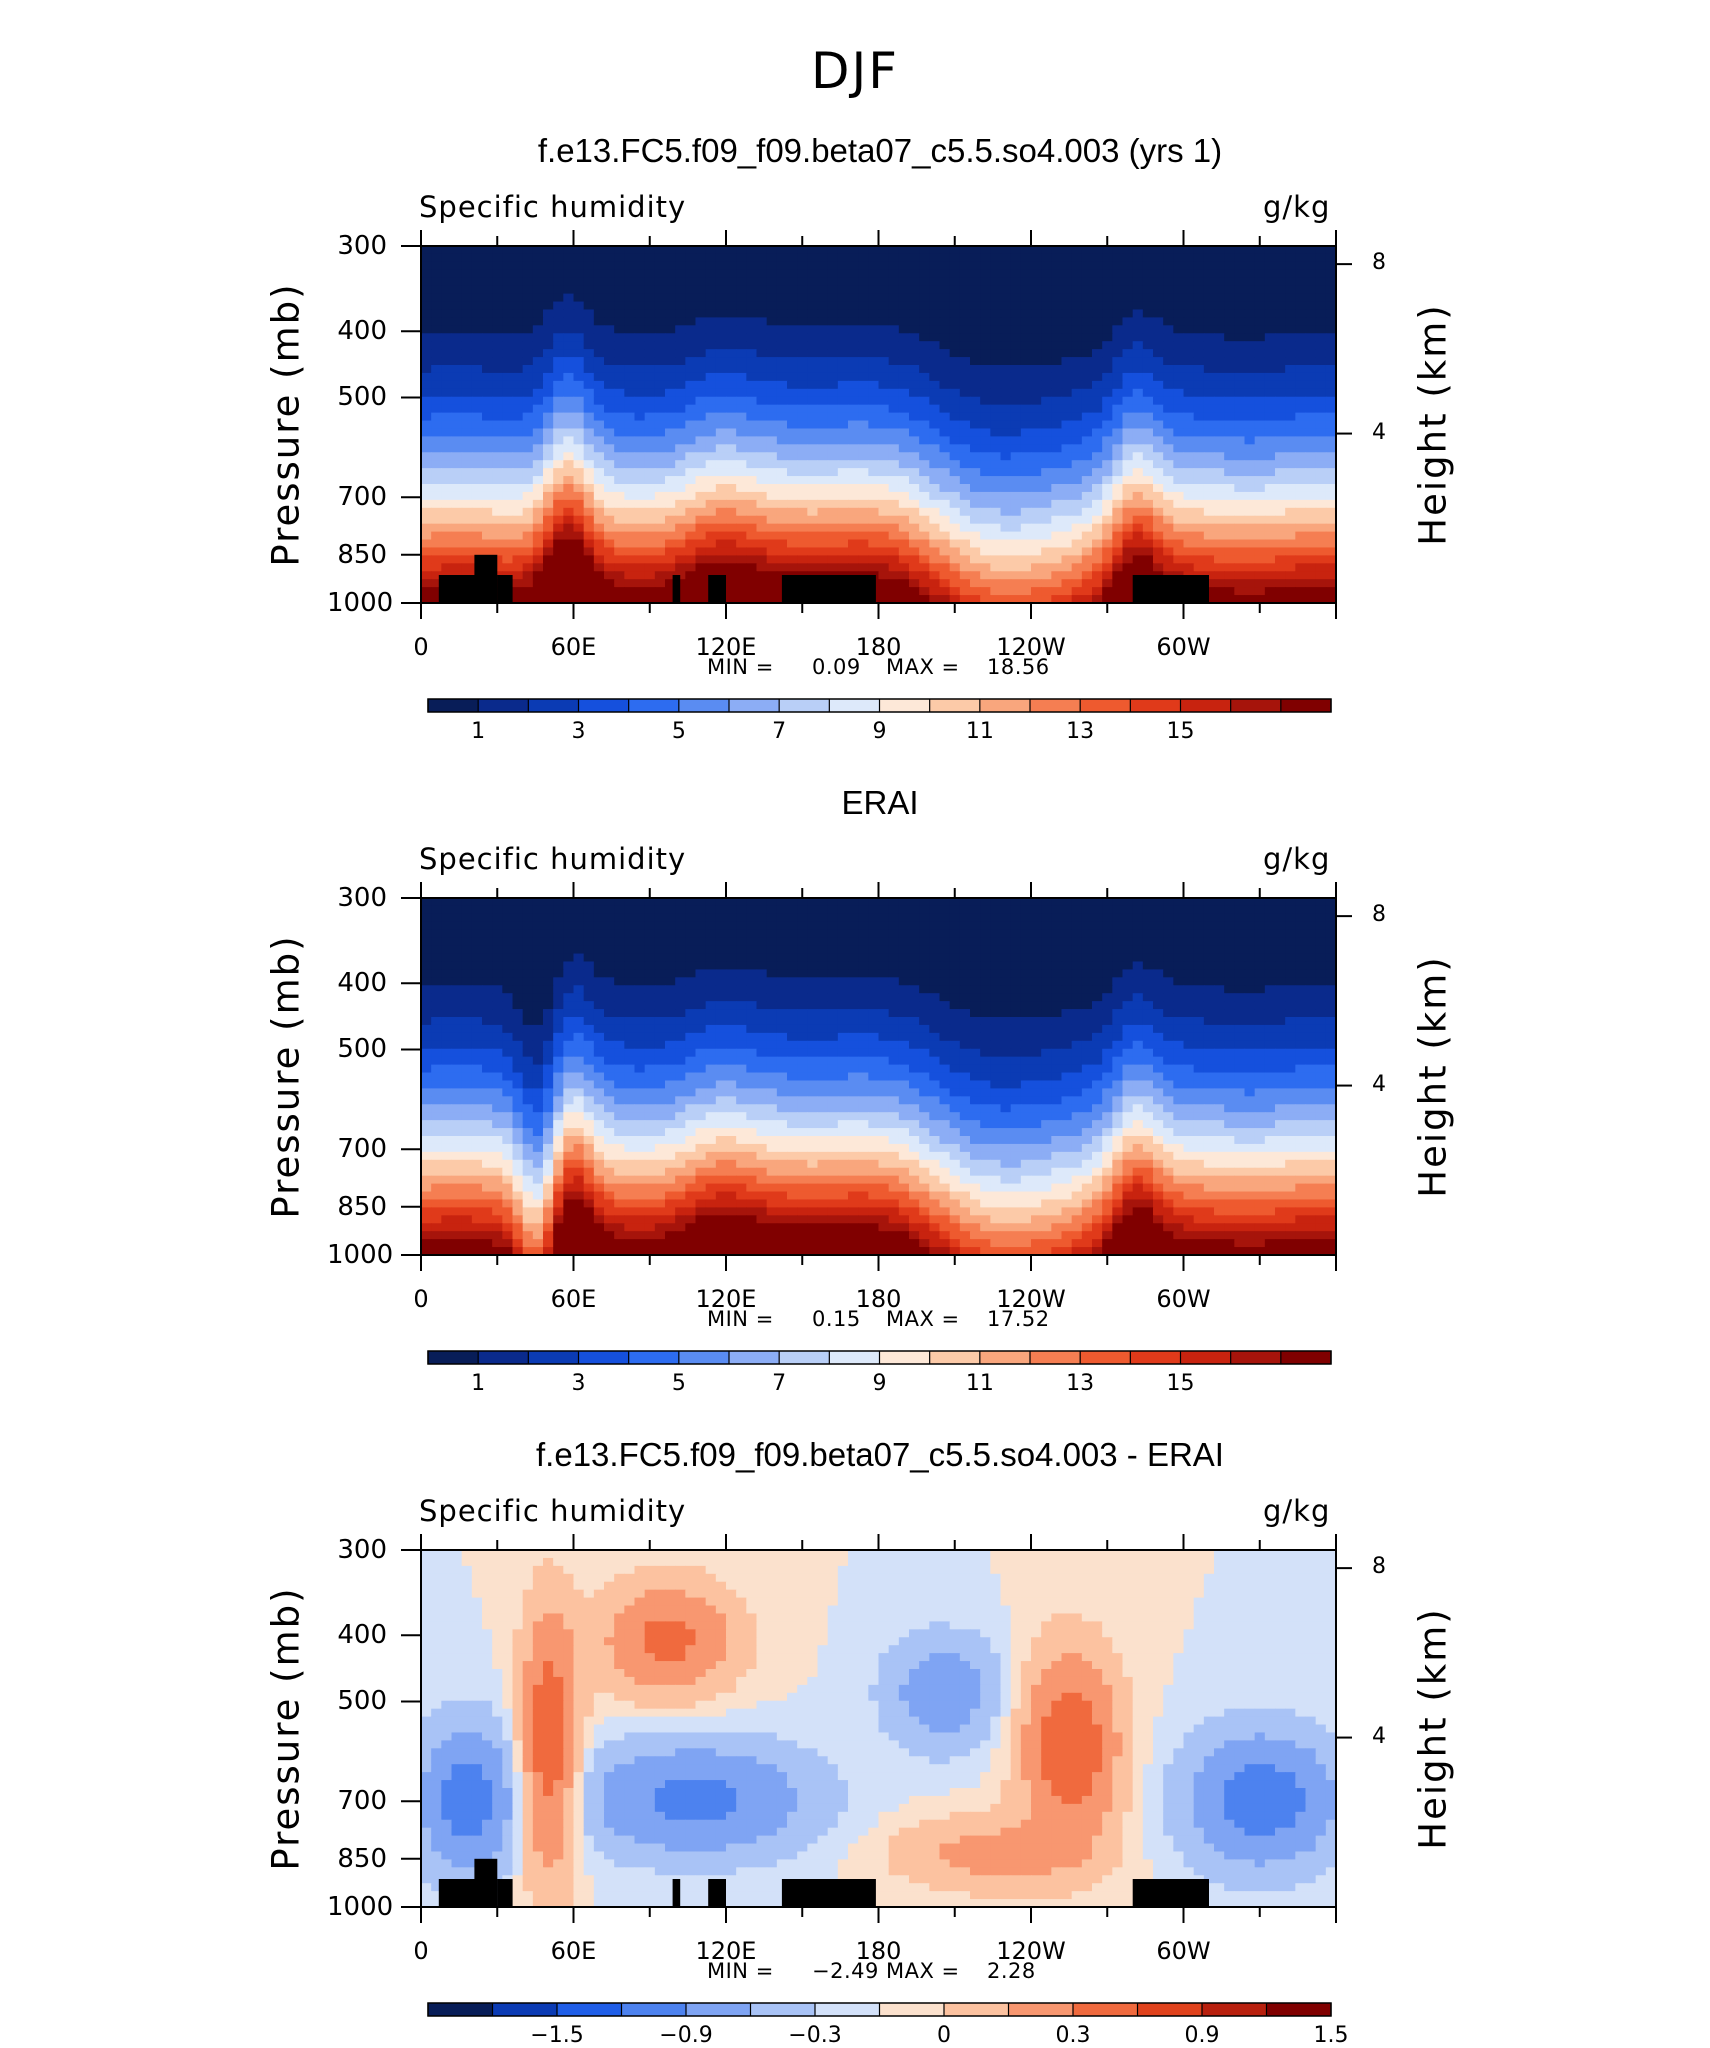 This screenshot has height=2048, width=1710. I want to click on topography-mask, so click(677, 589).